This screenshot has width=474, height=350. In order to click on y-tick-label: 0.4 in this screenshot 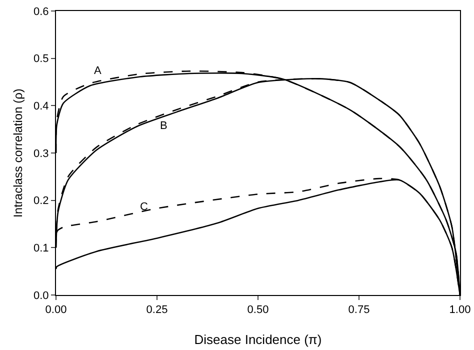, I will do `click(41, 106)`.